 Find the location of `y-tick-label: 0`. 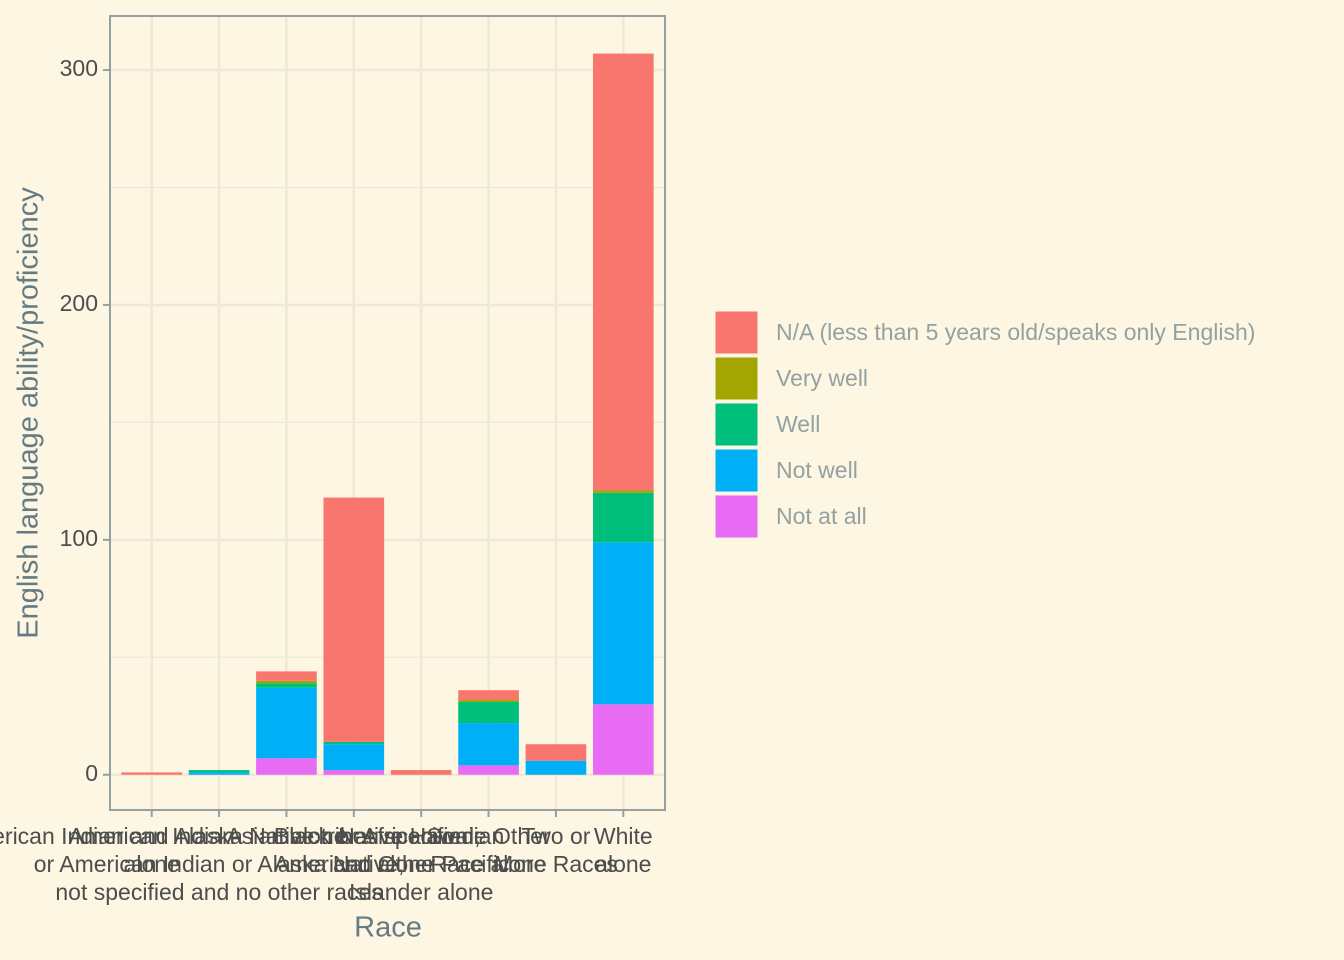

y-tick-label: 0 is located at coordinates (91, 773).